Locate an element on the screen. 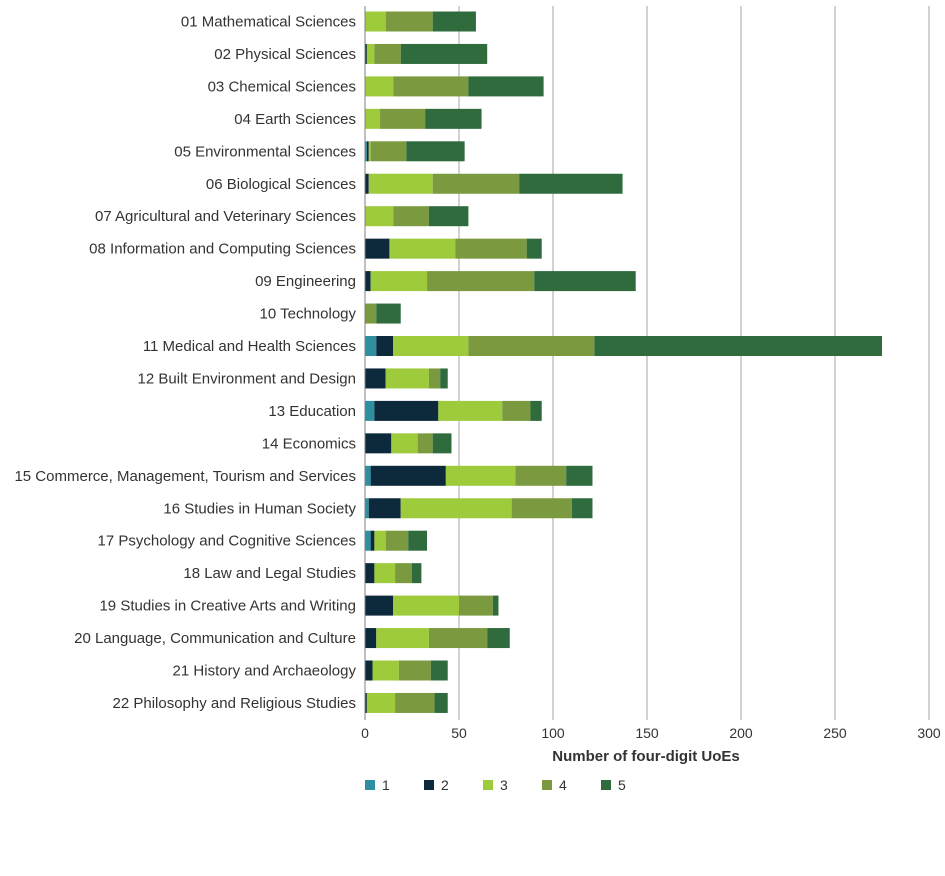  category-label: 14 Economics is located at coordinates (309, 443).